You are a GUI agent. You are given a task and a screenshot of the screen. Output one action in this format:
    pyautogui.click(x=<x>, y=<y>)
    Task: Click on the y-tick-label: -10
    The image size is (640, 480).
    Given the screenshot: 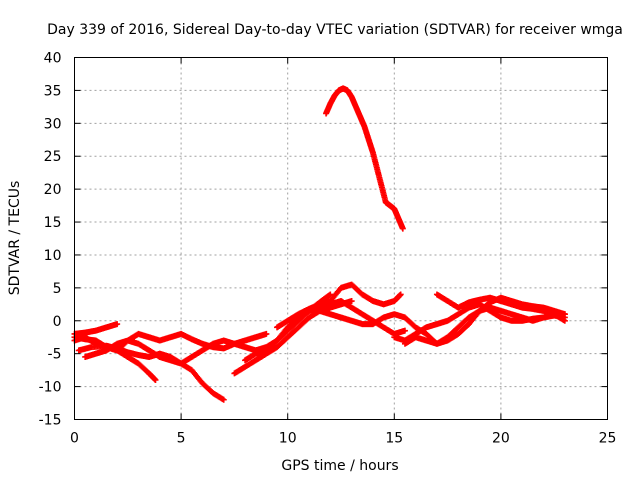 What is the action you would take?
    pyautogui.click(x=50, y=388)
    